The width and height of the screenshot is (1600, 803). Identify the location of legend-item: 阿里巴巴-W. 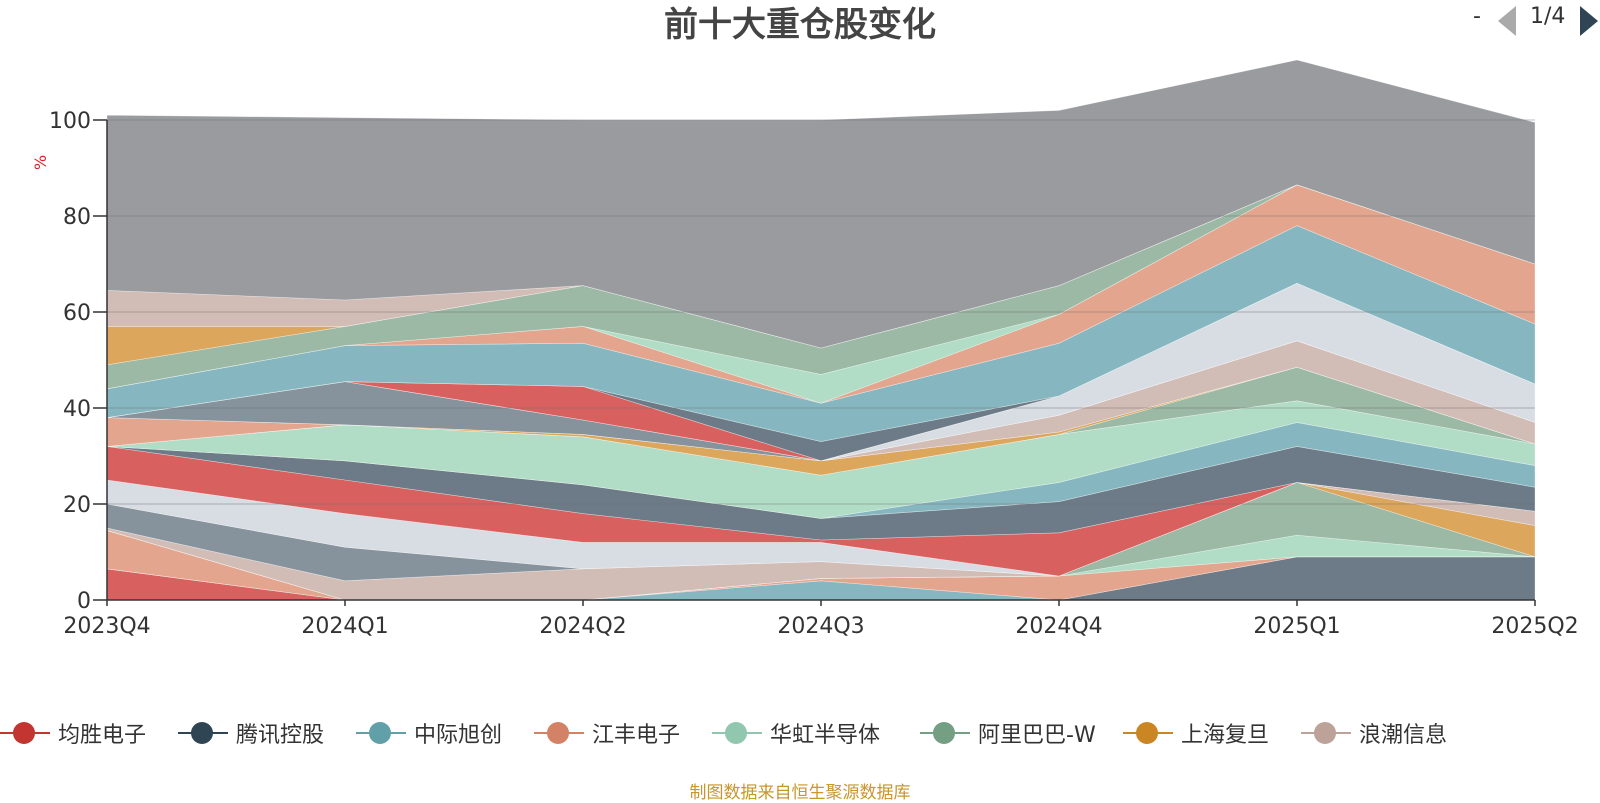
(1008, 733).